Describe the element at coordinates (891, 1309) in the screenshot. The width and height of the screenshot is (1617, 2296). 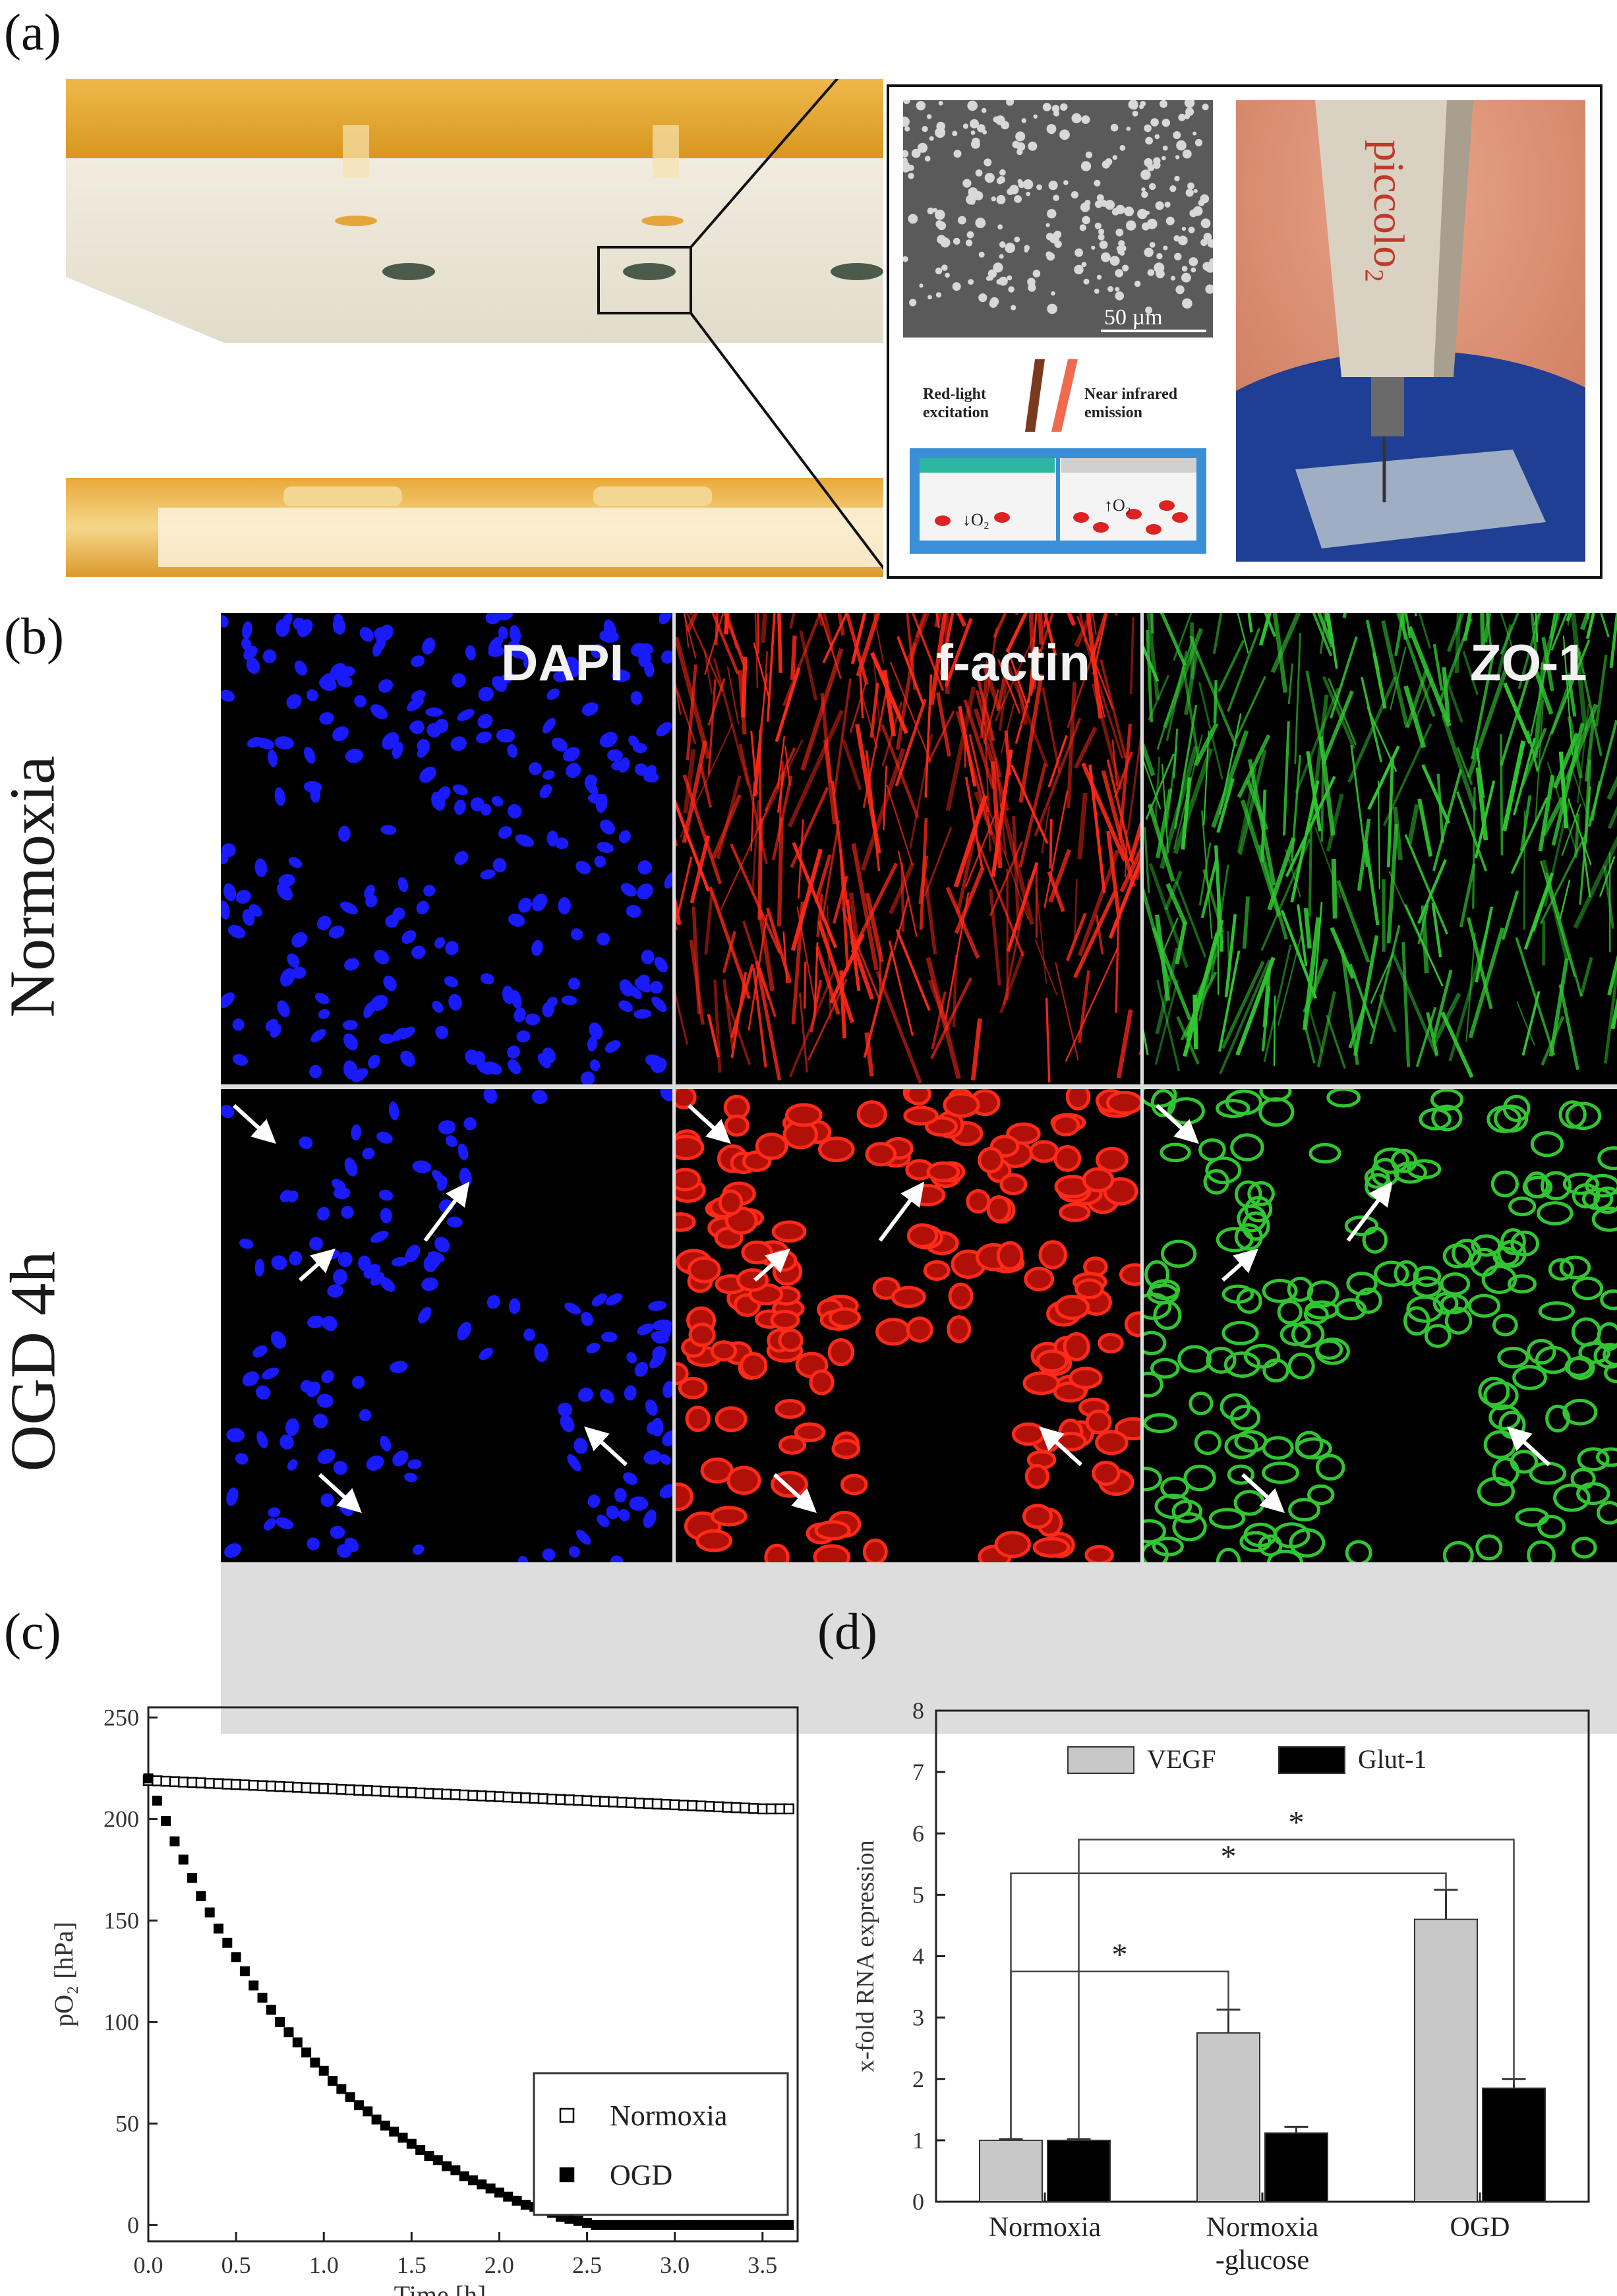
I see `ogd-arrows-overlay` at that location.